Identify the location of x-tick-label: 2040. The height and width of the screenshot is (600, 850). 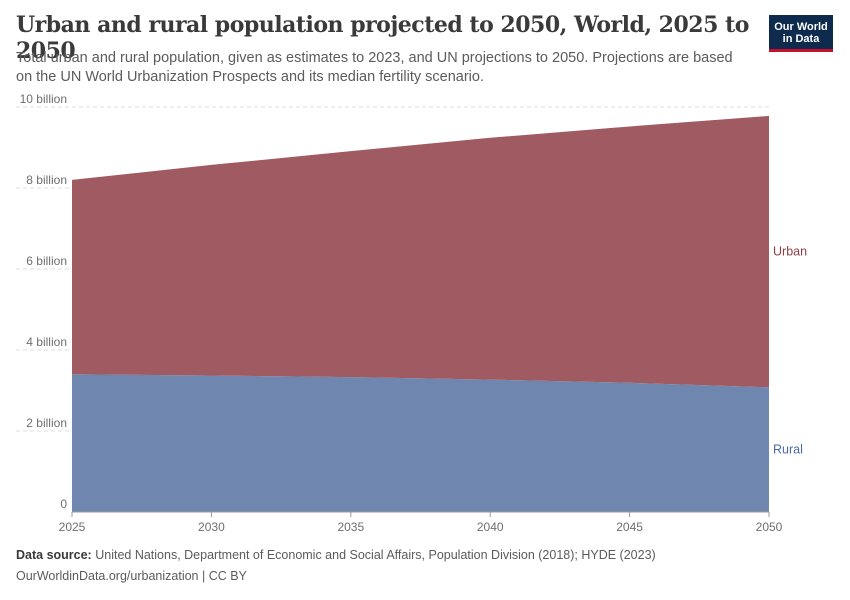
(490, 527).